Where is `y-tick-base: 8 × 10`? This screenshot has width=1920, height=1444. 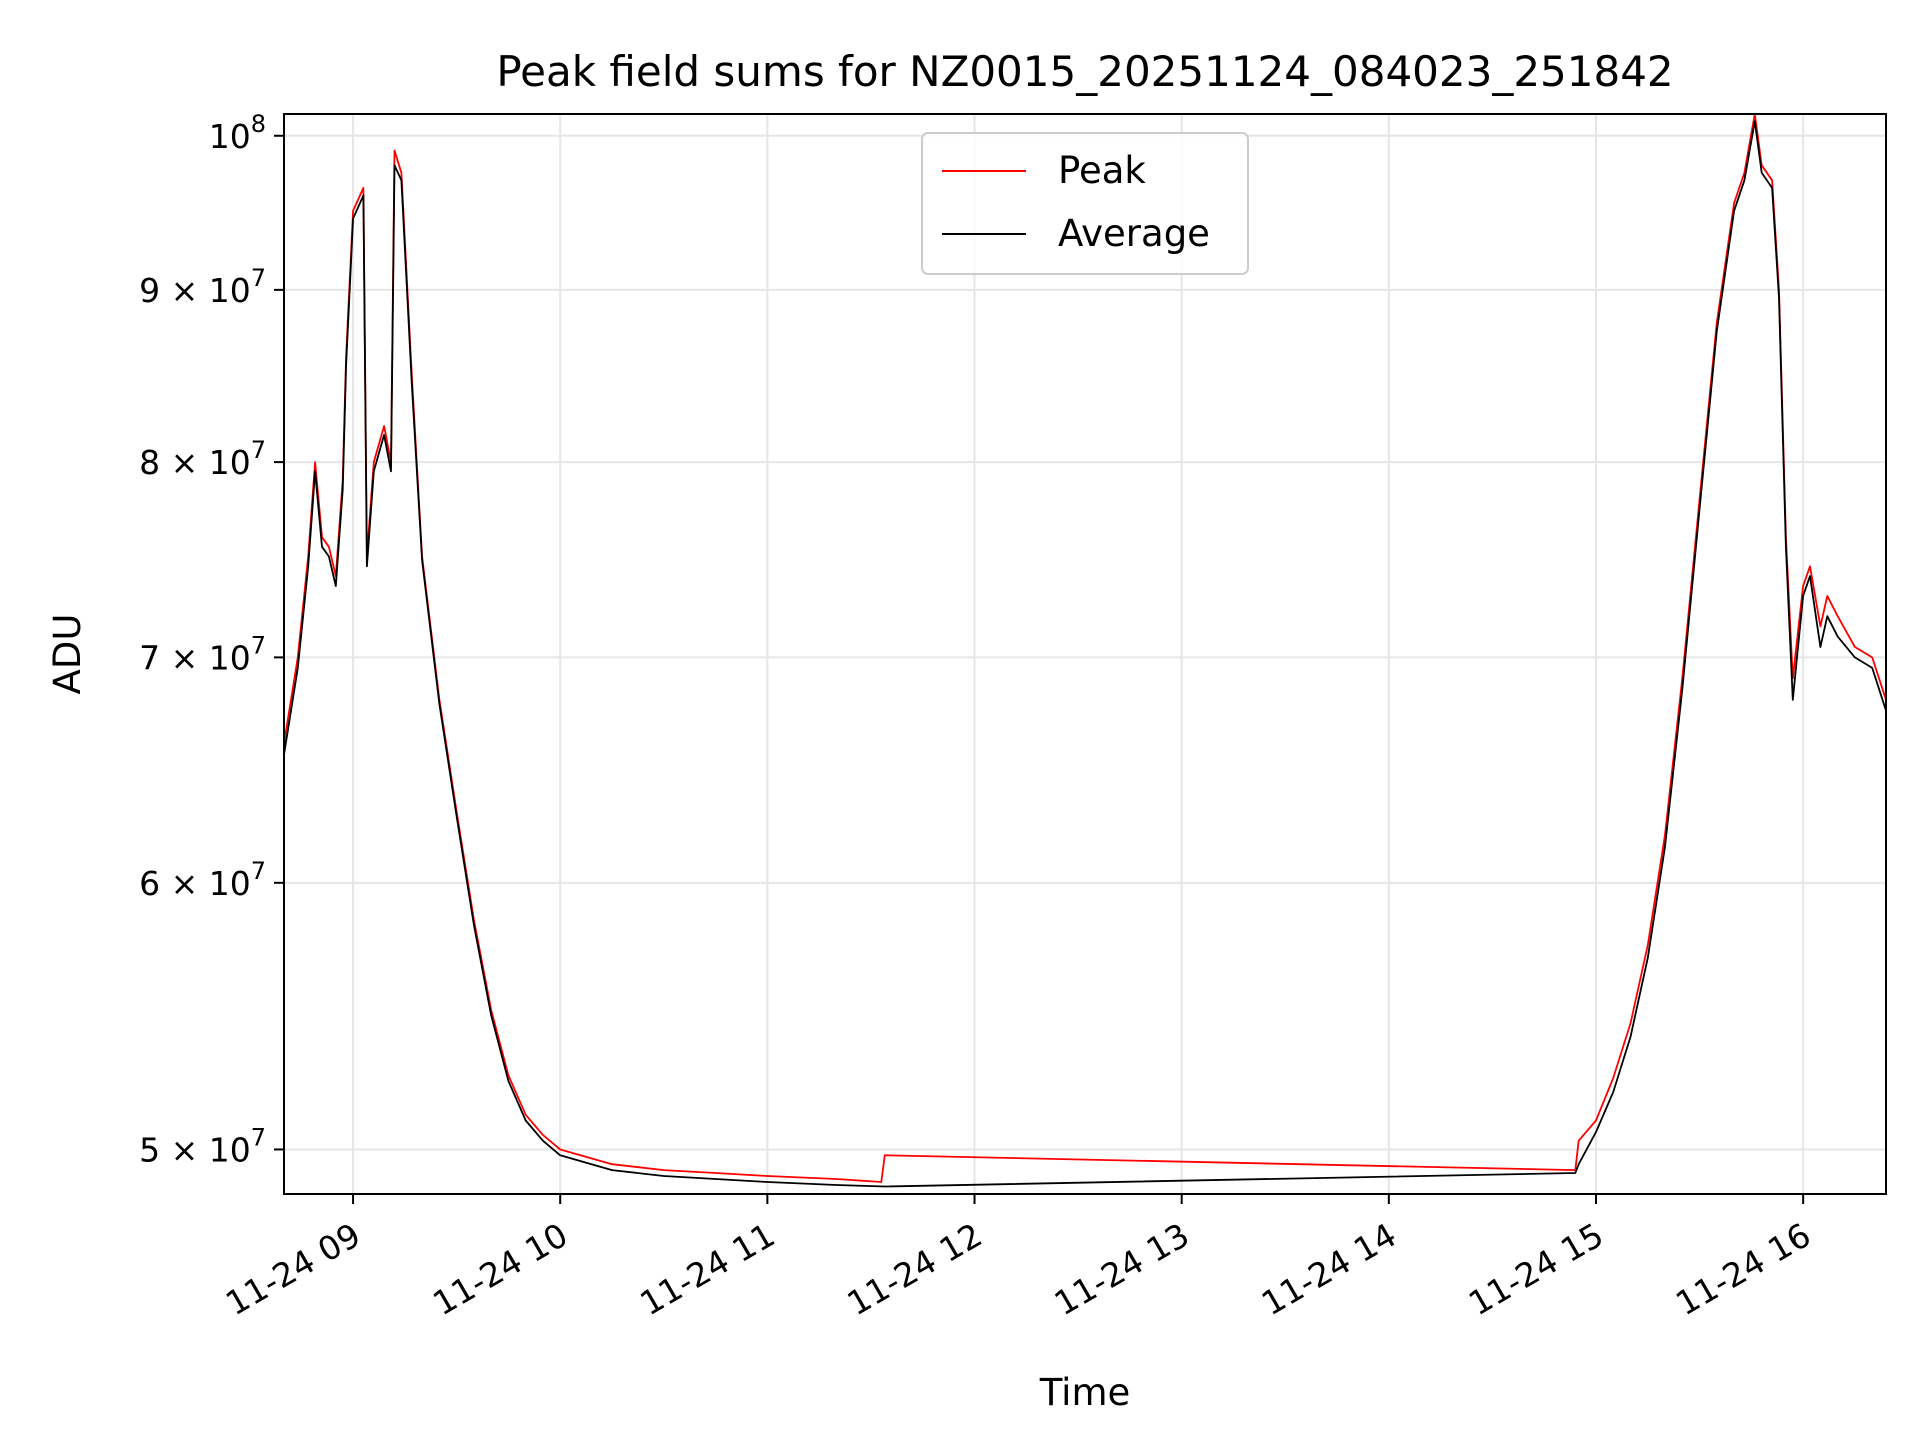
y-tick-base: 8 × 10 is located at coordinates (195, 462).